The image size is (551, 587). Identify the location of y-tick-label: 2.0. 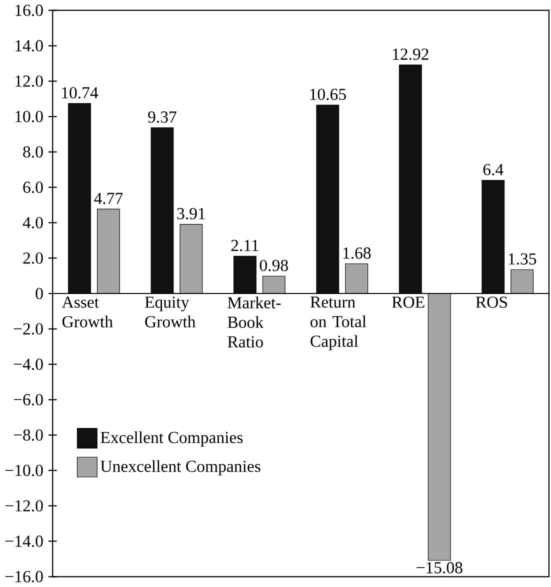
(33, 258).